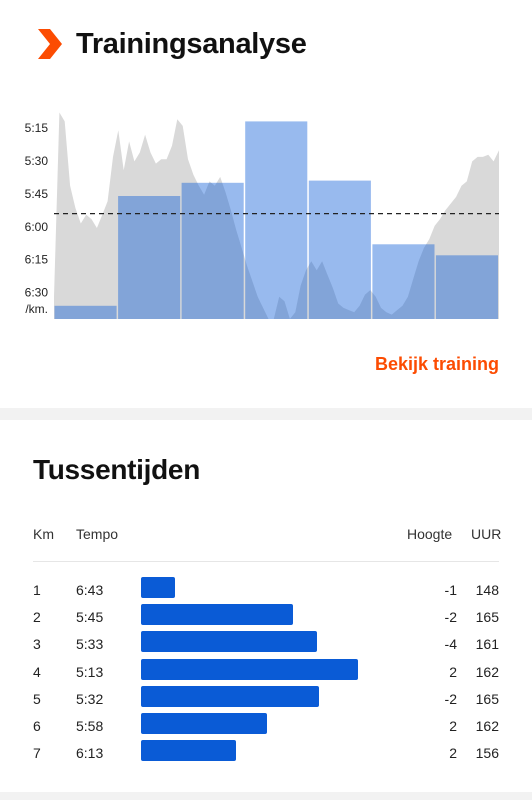 The width and height of the screenshot is (532, 800). What do you see at coordinates (97, 534) in the screenshot?
I see `col-header-tempo: Tempo` at bounding box center [97, 534].